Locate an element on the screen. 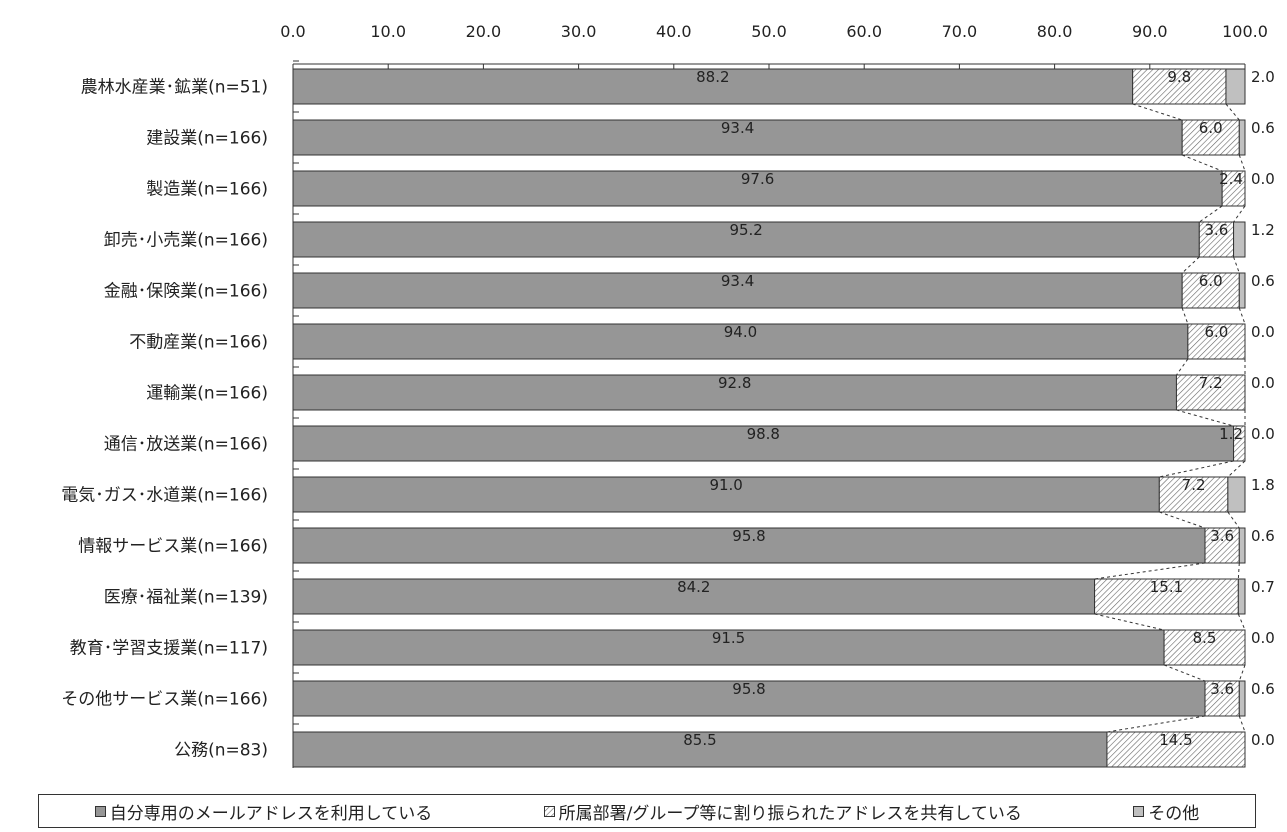 This screenshot has height=832, width=1287. legend-swatch-own-address-icon is located at coordinates (100, 811).